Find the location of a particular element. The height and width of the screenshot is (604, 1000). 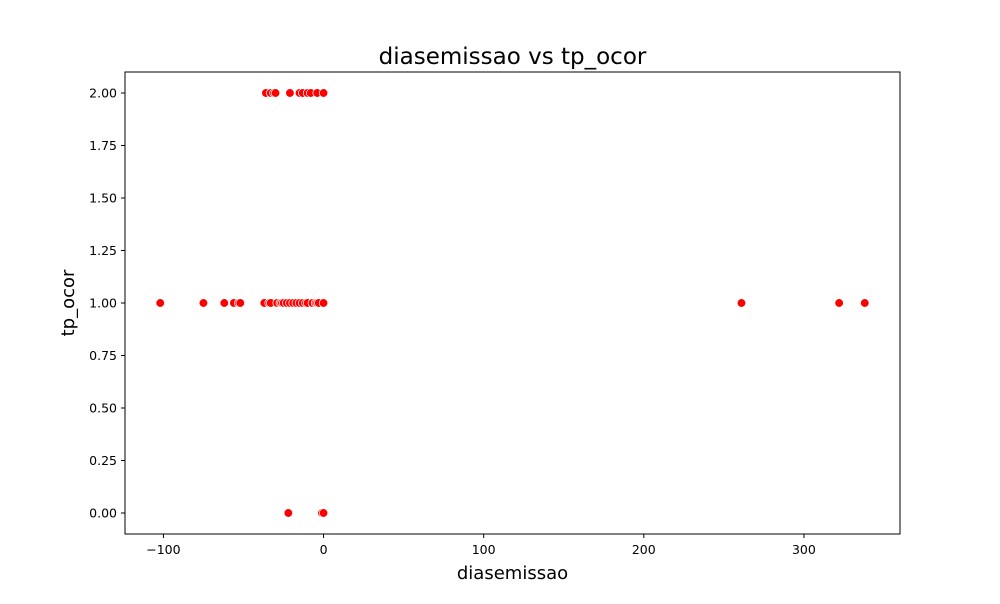

x-tick-label: 300 is located at coordinates (804, 549).